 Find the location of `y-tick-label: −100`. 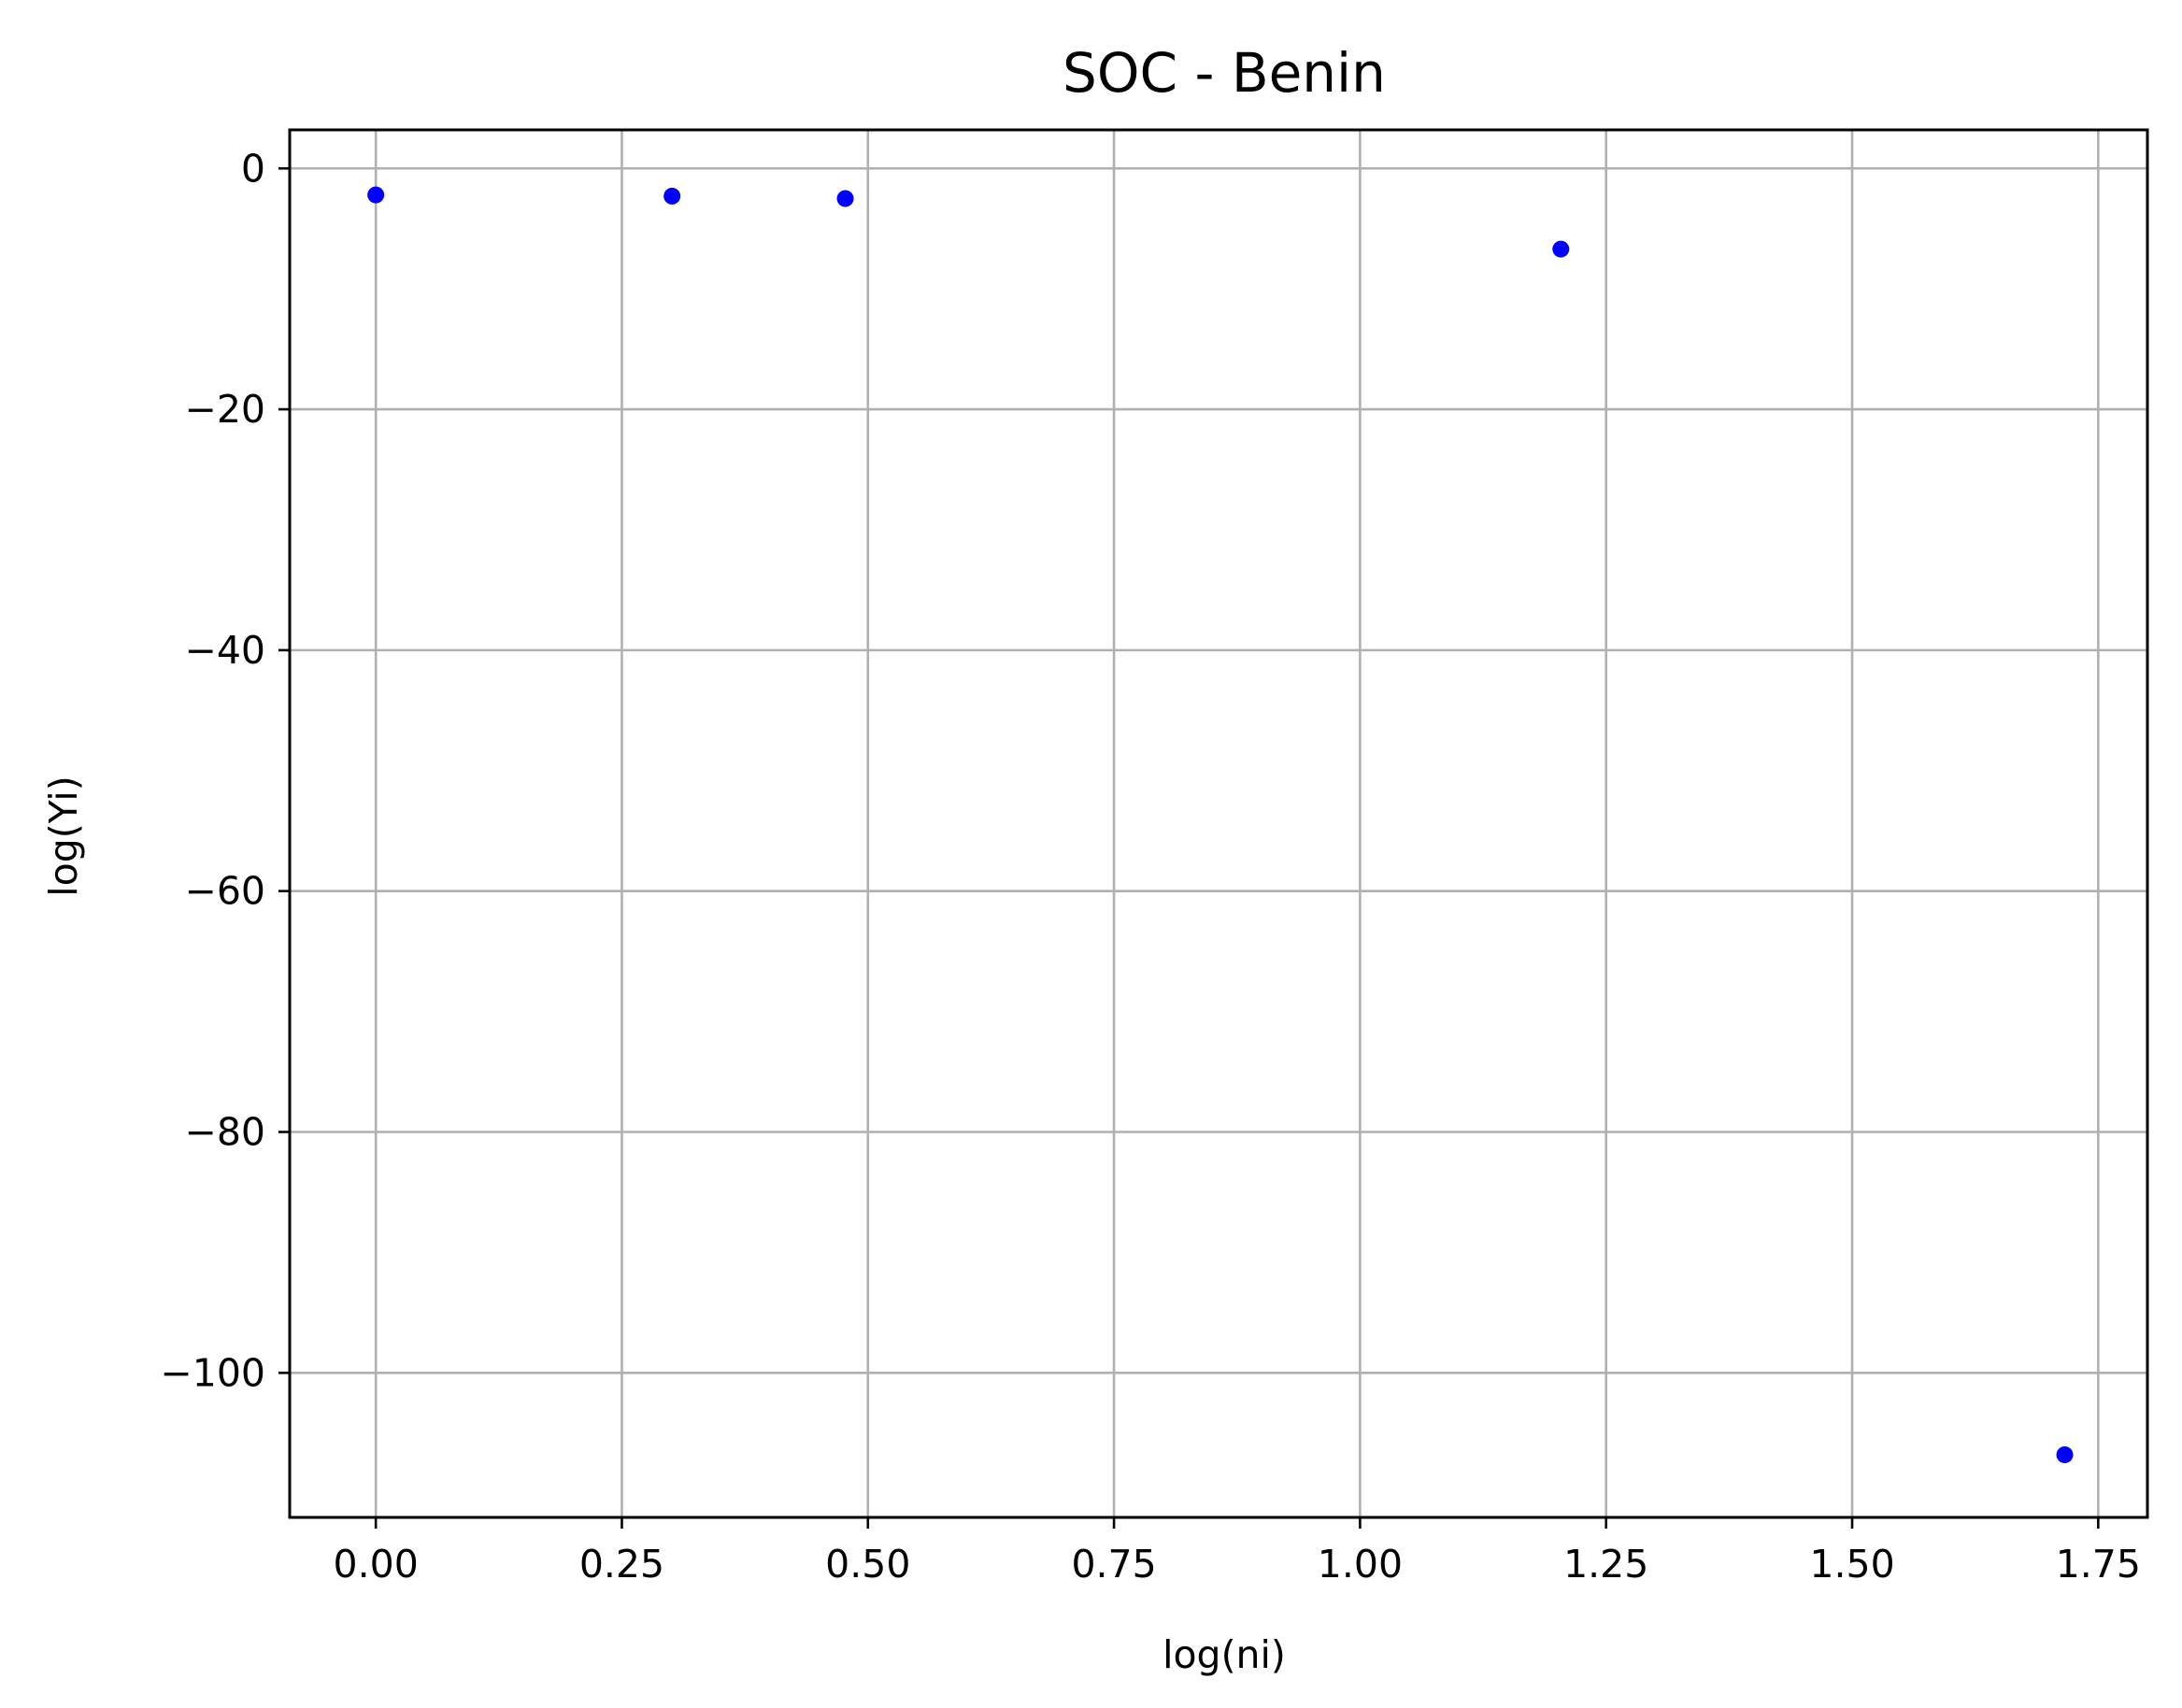

y-tick-label: −100 is located at coordinates (212, 1372).